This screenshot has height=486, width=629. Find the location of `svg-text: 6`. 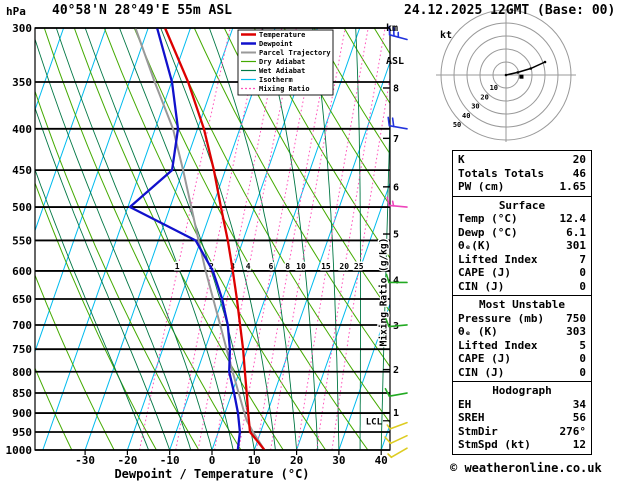

svg-text: 6 is located at coordinates (396, 187).